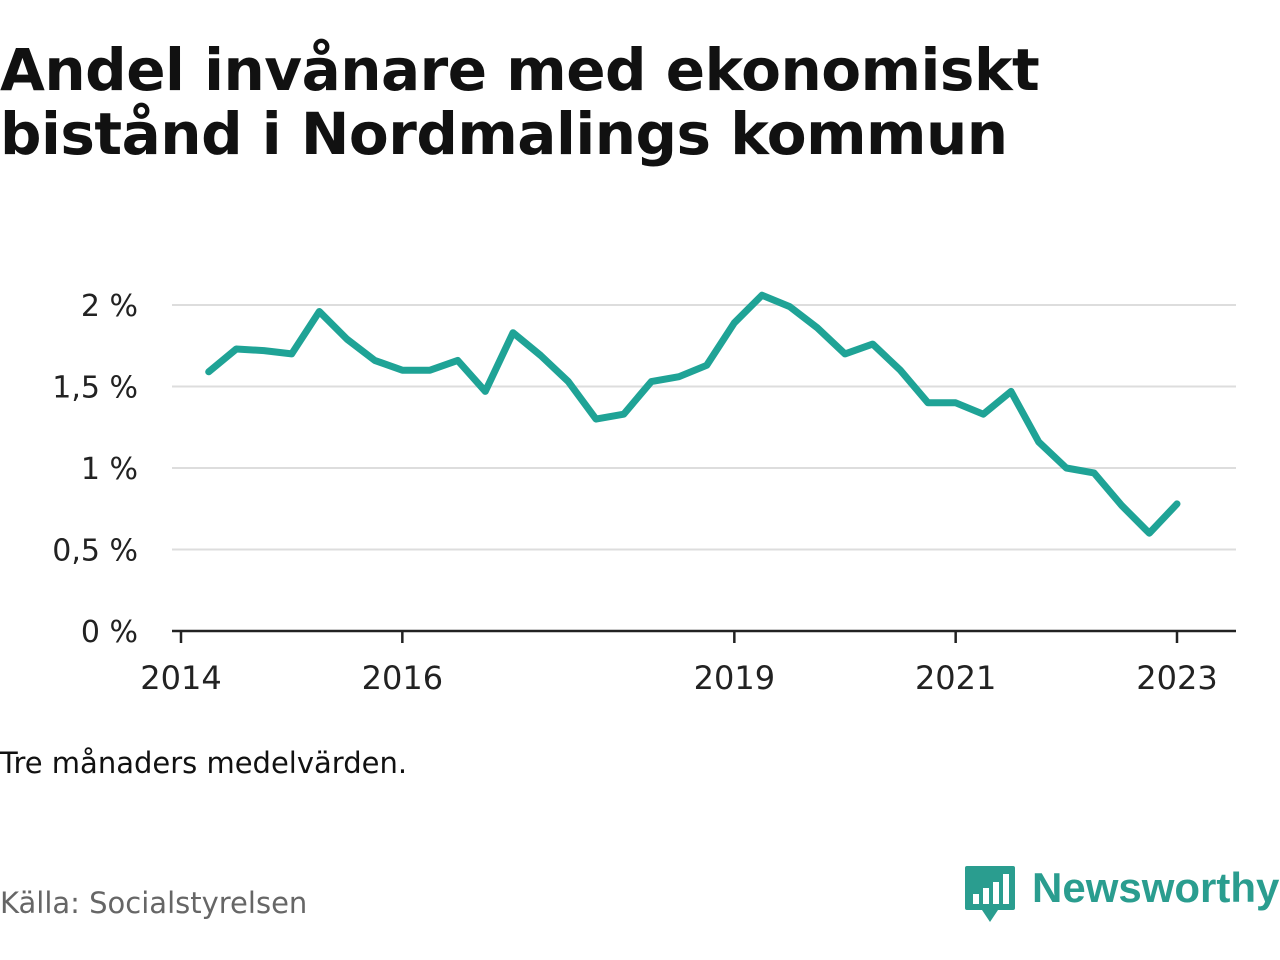  I want to click on x-tick-label: 2016, so click(402, 678).